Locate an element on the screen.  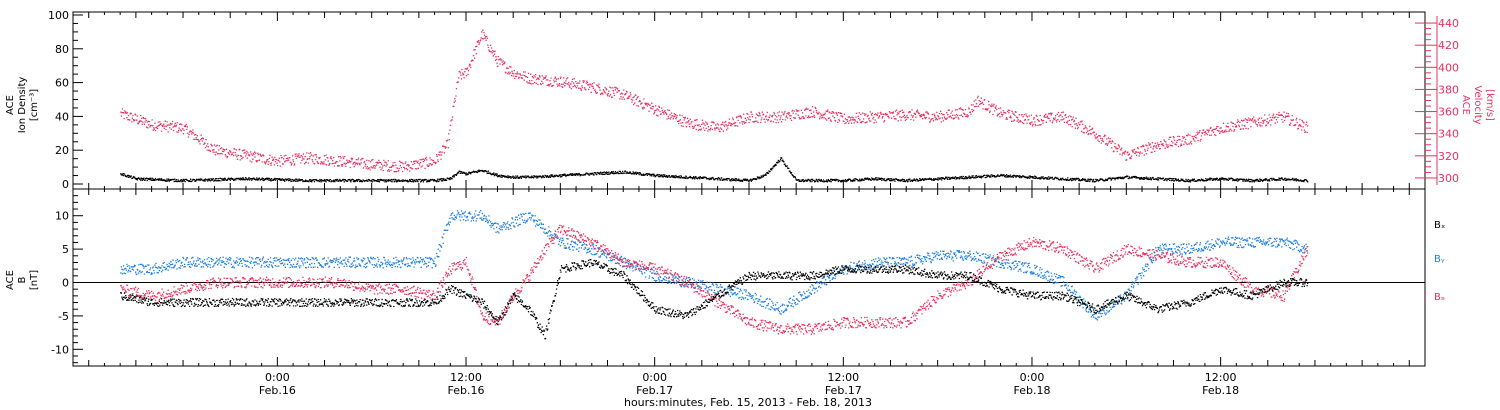
b-ylabel-line-1: ACE is located at coordinates (10, 280).